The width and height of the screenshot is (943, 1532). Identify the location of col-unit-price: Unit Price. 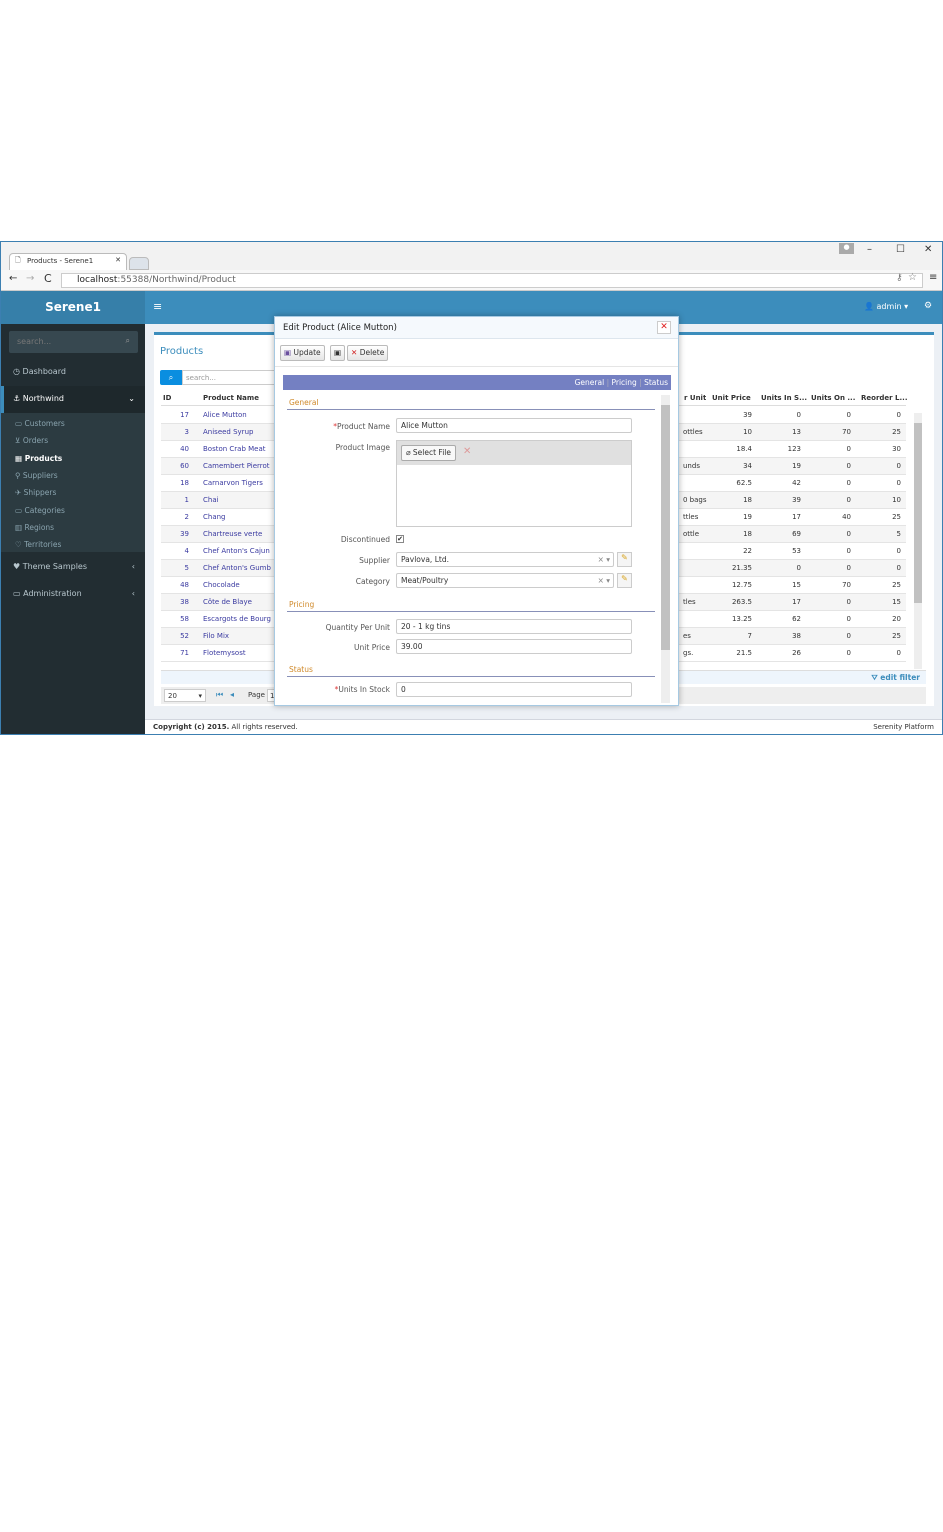
(731, 398).